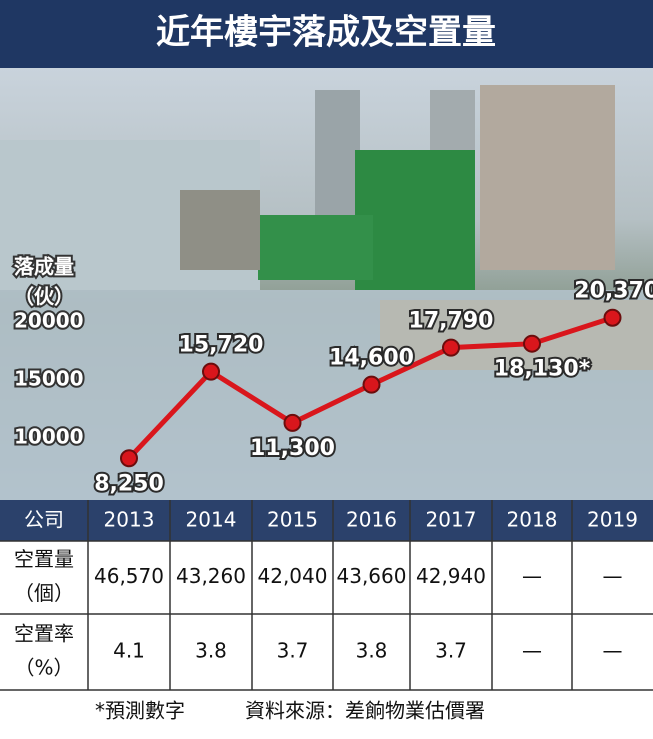 This screenshot has width=653, height=739. What do you see at coordinates (372, 576) in the screenshot?
I see `table-cell: 43,660` at bounding box center [372, 576].